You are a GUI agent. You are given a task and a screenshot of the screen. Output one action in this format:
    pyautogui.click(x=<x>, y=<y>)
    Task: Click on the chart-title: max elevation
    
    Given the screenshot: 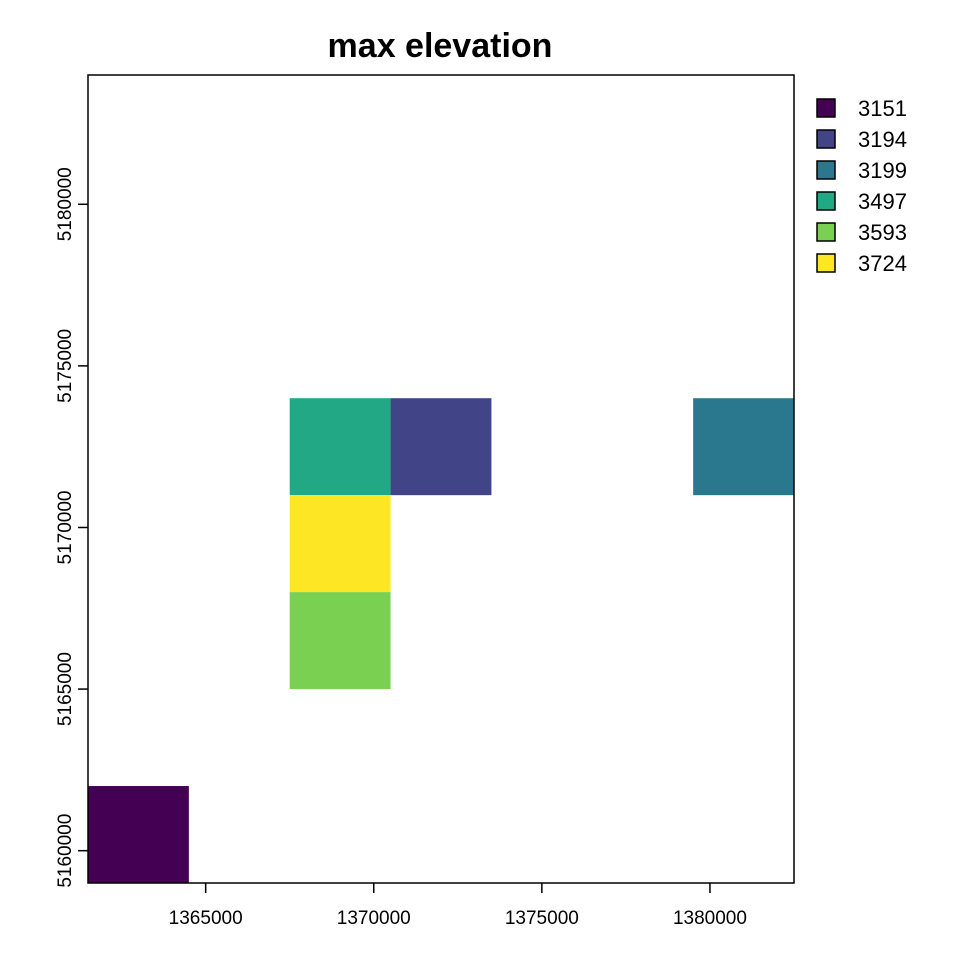 What is the action you would take?
    pyautogui.click(x=440, y=46)
    